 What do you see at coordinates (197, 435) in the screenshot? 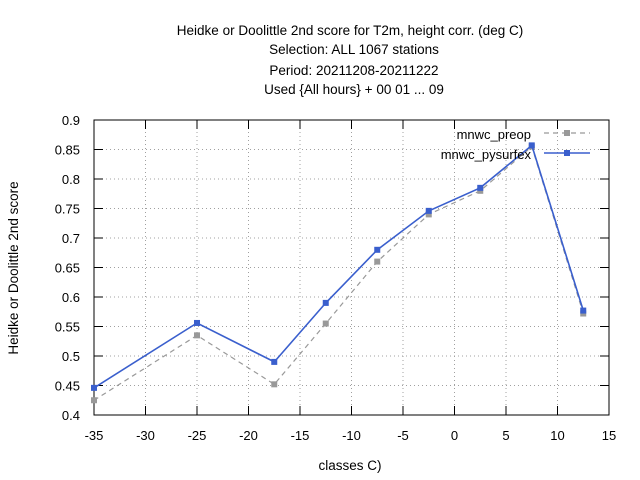
I see `x-tick-label: -25` at bounding box center [197, 435].